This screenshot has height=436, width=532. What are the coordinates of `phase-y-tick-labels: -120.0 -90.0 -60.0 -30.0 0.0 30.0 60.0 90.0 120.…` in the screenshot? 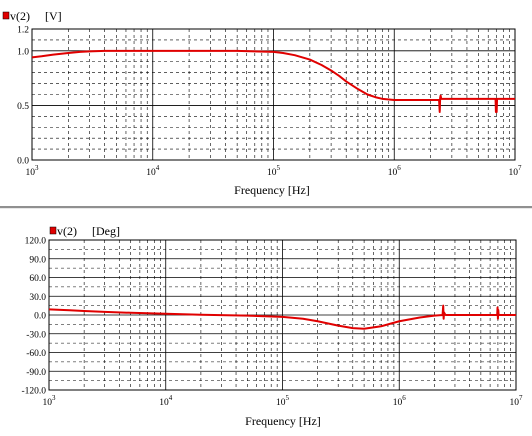 It's located at (33, 317).